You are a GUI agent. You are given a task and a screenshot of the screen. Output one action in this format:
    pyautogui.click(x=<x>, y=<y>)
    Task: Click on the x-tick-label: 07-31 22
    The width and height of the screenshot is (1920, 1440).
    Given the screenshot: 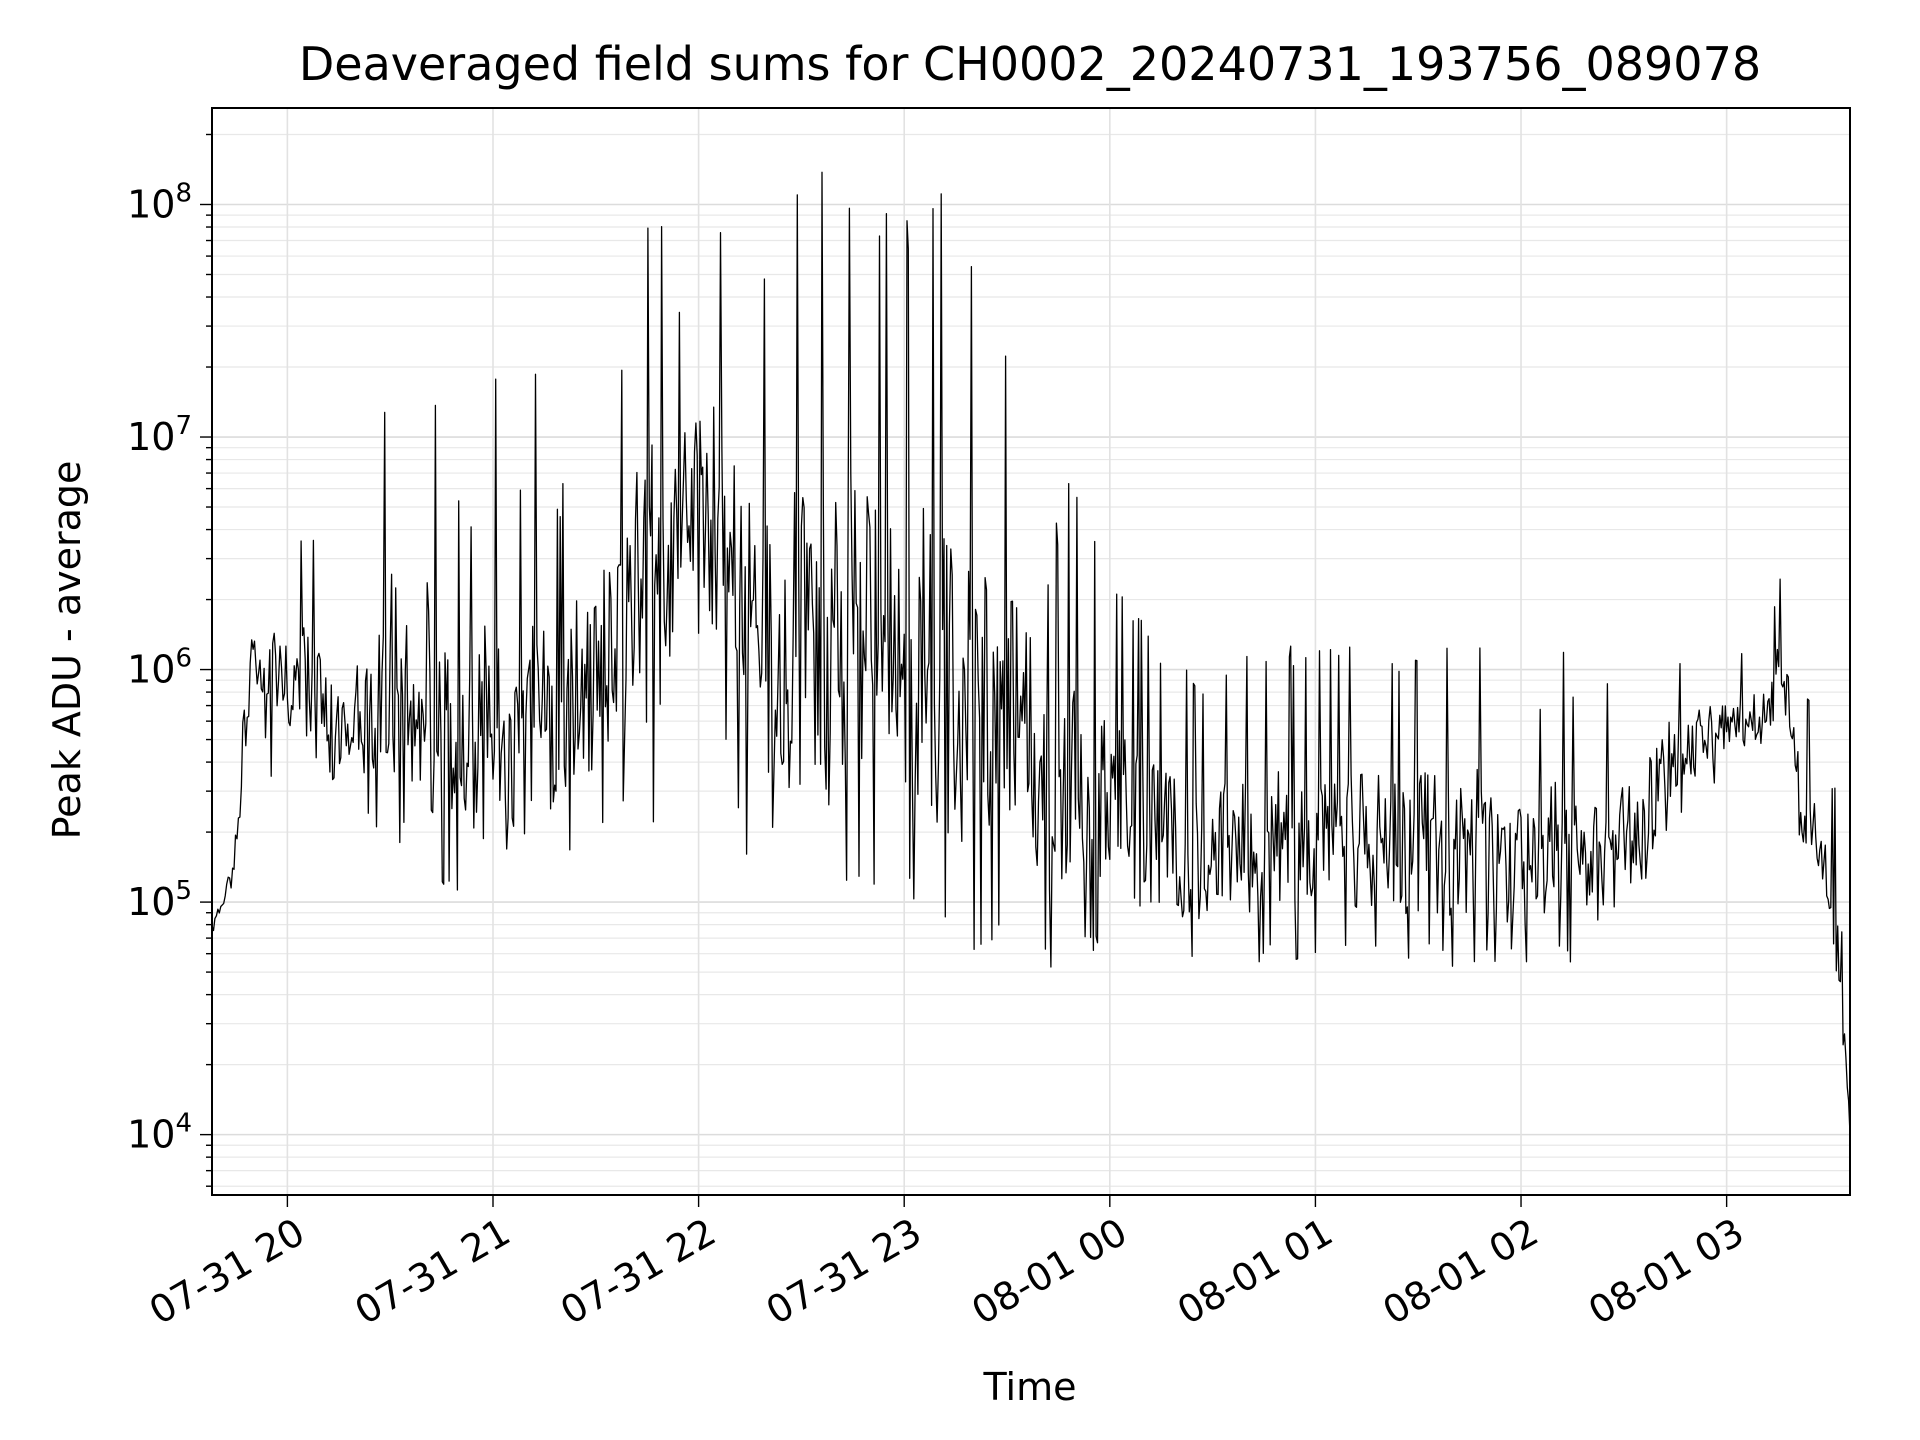 What is the action you would take?
    pyautogui.click(x=638, y=1272)
    